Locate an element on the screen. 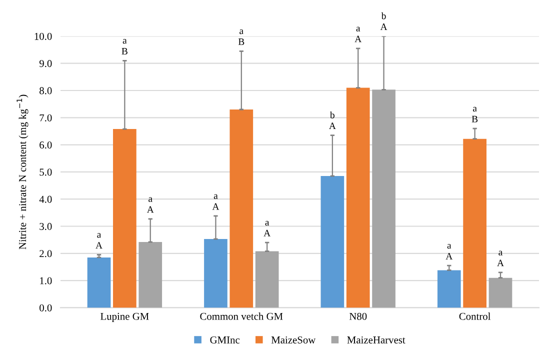 The height and width of the screenshot is (362, 550). annotation: b A is located at coordinates (332, 120).